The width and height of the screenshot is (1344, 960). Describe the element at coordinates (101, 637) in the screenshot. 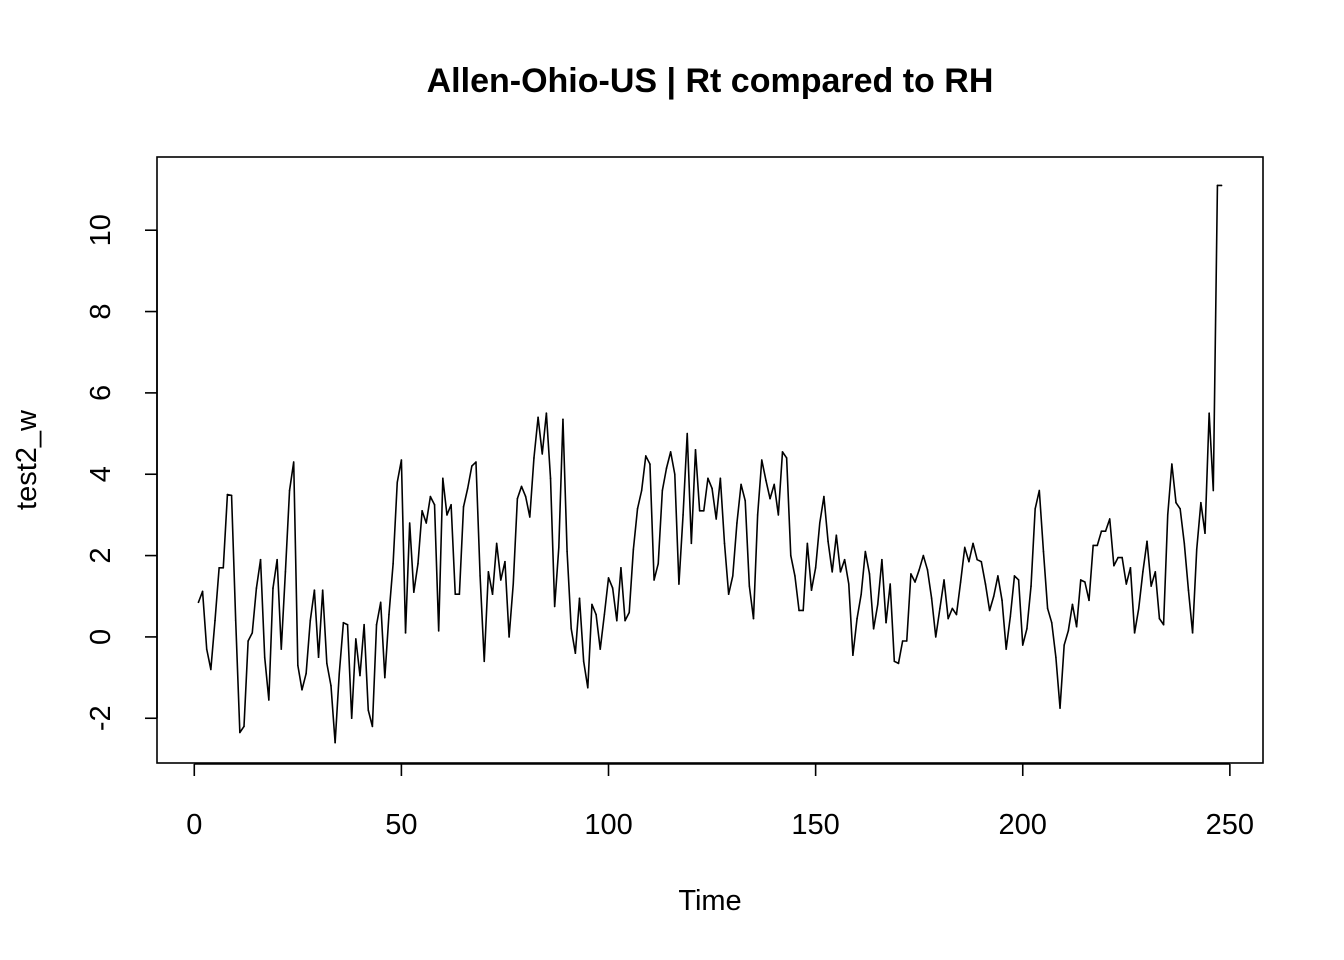

I see `y-tick-label: 0` at that location.